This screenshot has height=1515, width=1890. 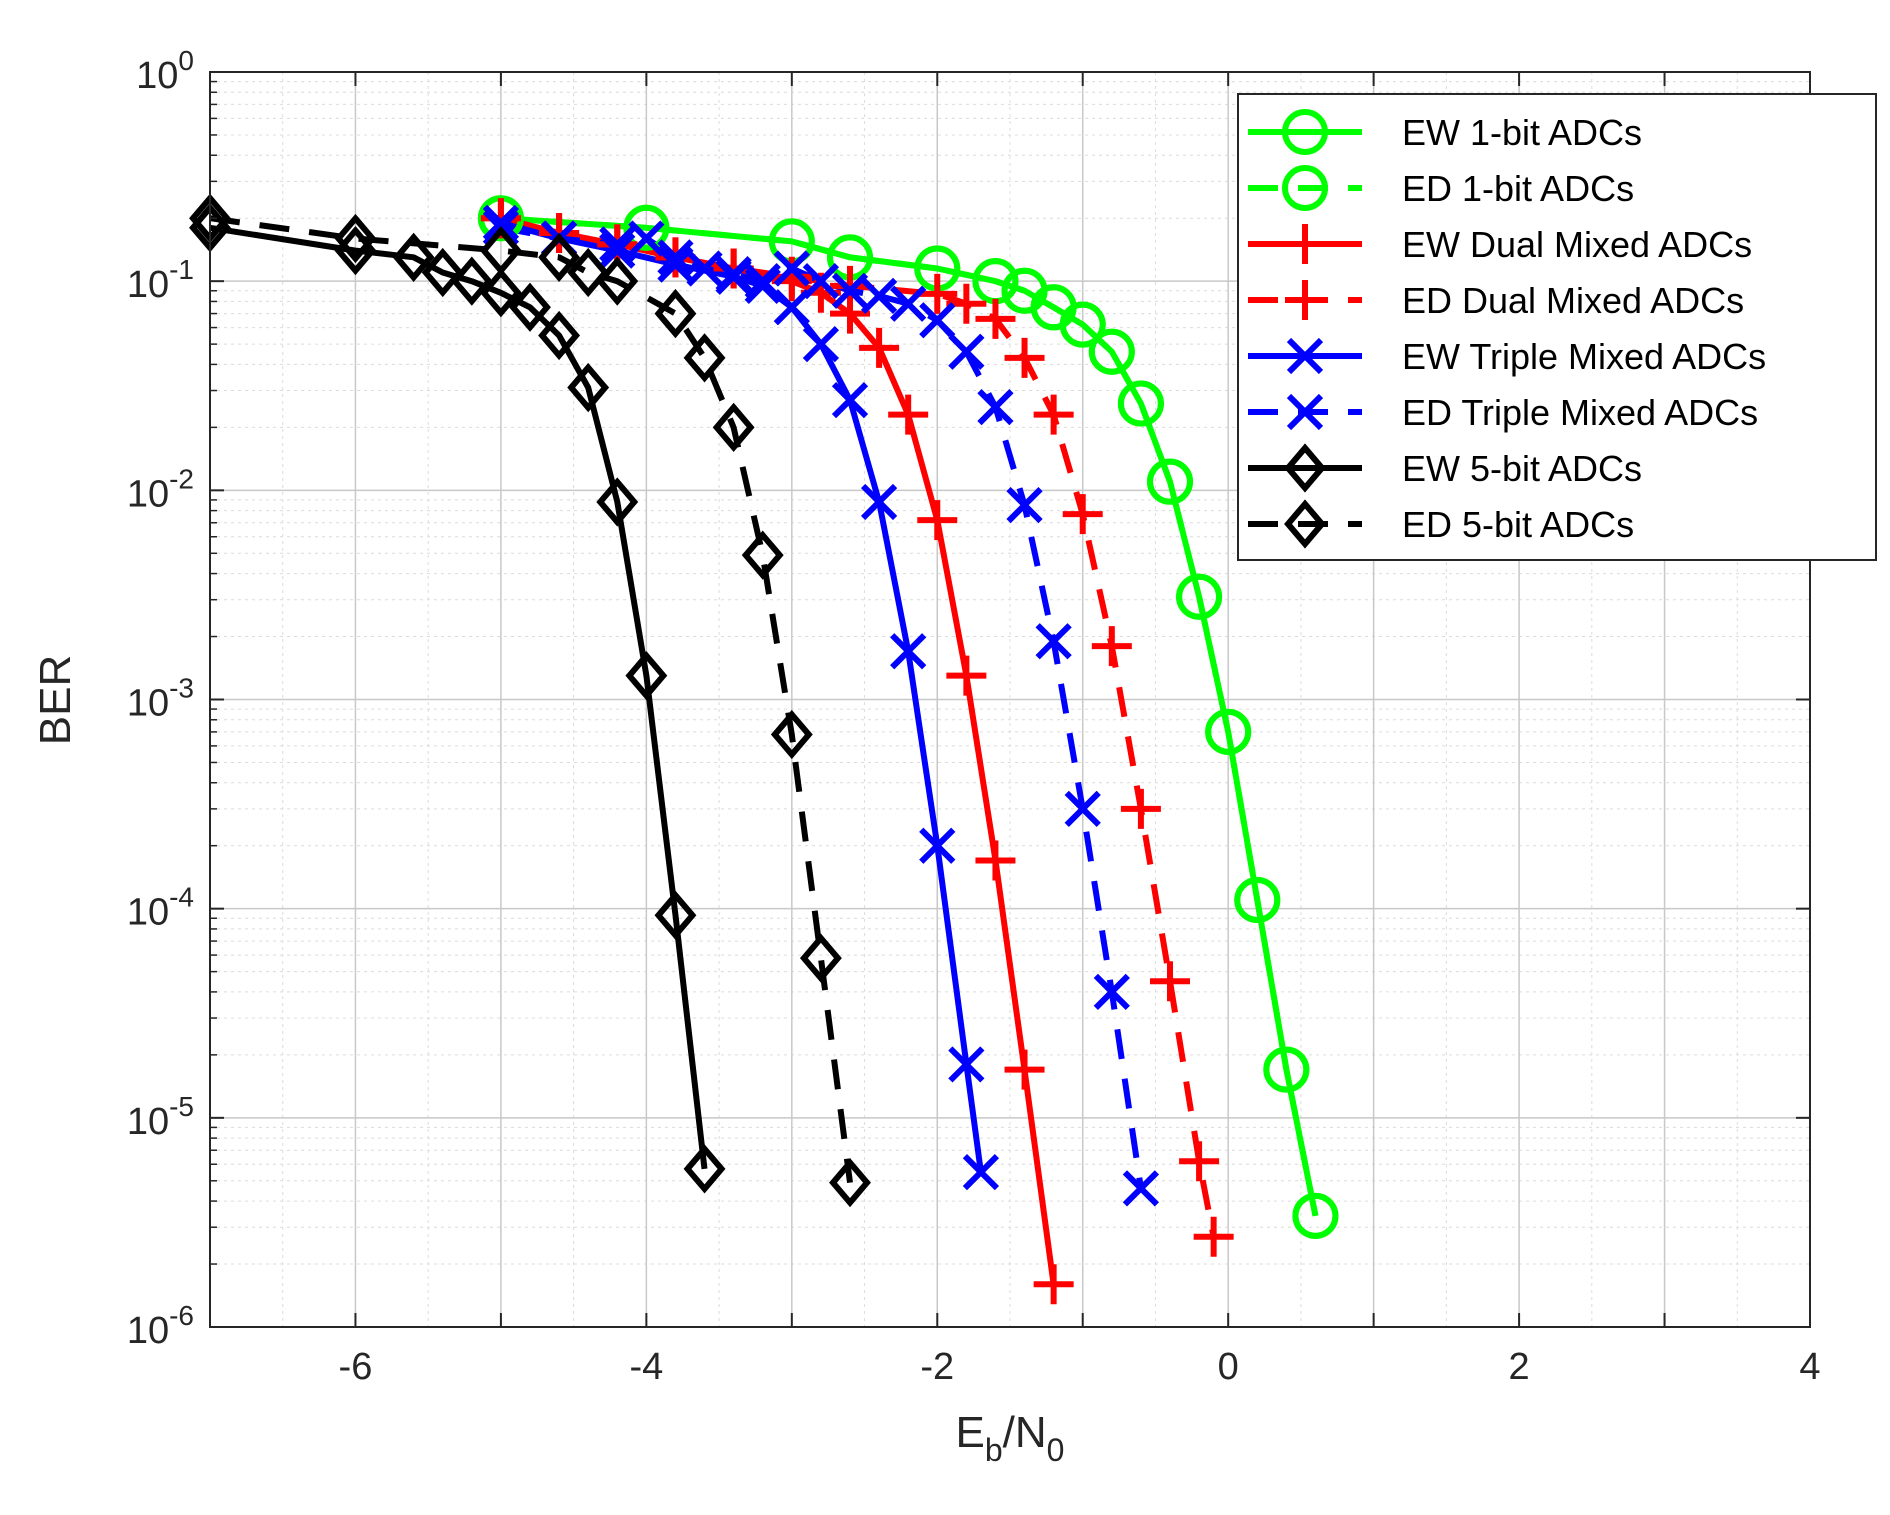 What do you see at coordinates (160, 280) in the screenshot?
I see `y-tick-label: 10⁻¹` at bounding box center [160, 280].